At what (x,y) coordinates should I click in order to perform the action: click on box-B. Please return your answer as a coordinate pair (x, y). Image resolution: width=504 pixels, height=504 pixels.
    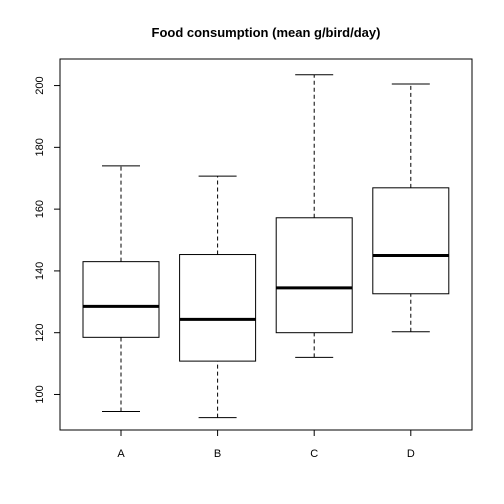
    Looking at the image, I should click on (218, 297).